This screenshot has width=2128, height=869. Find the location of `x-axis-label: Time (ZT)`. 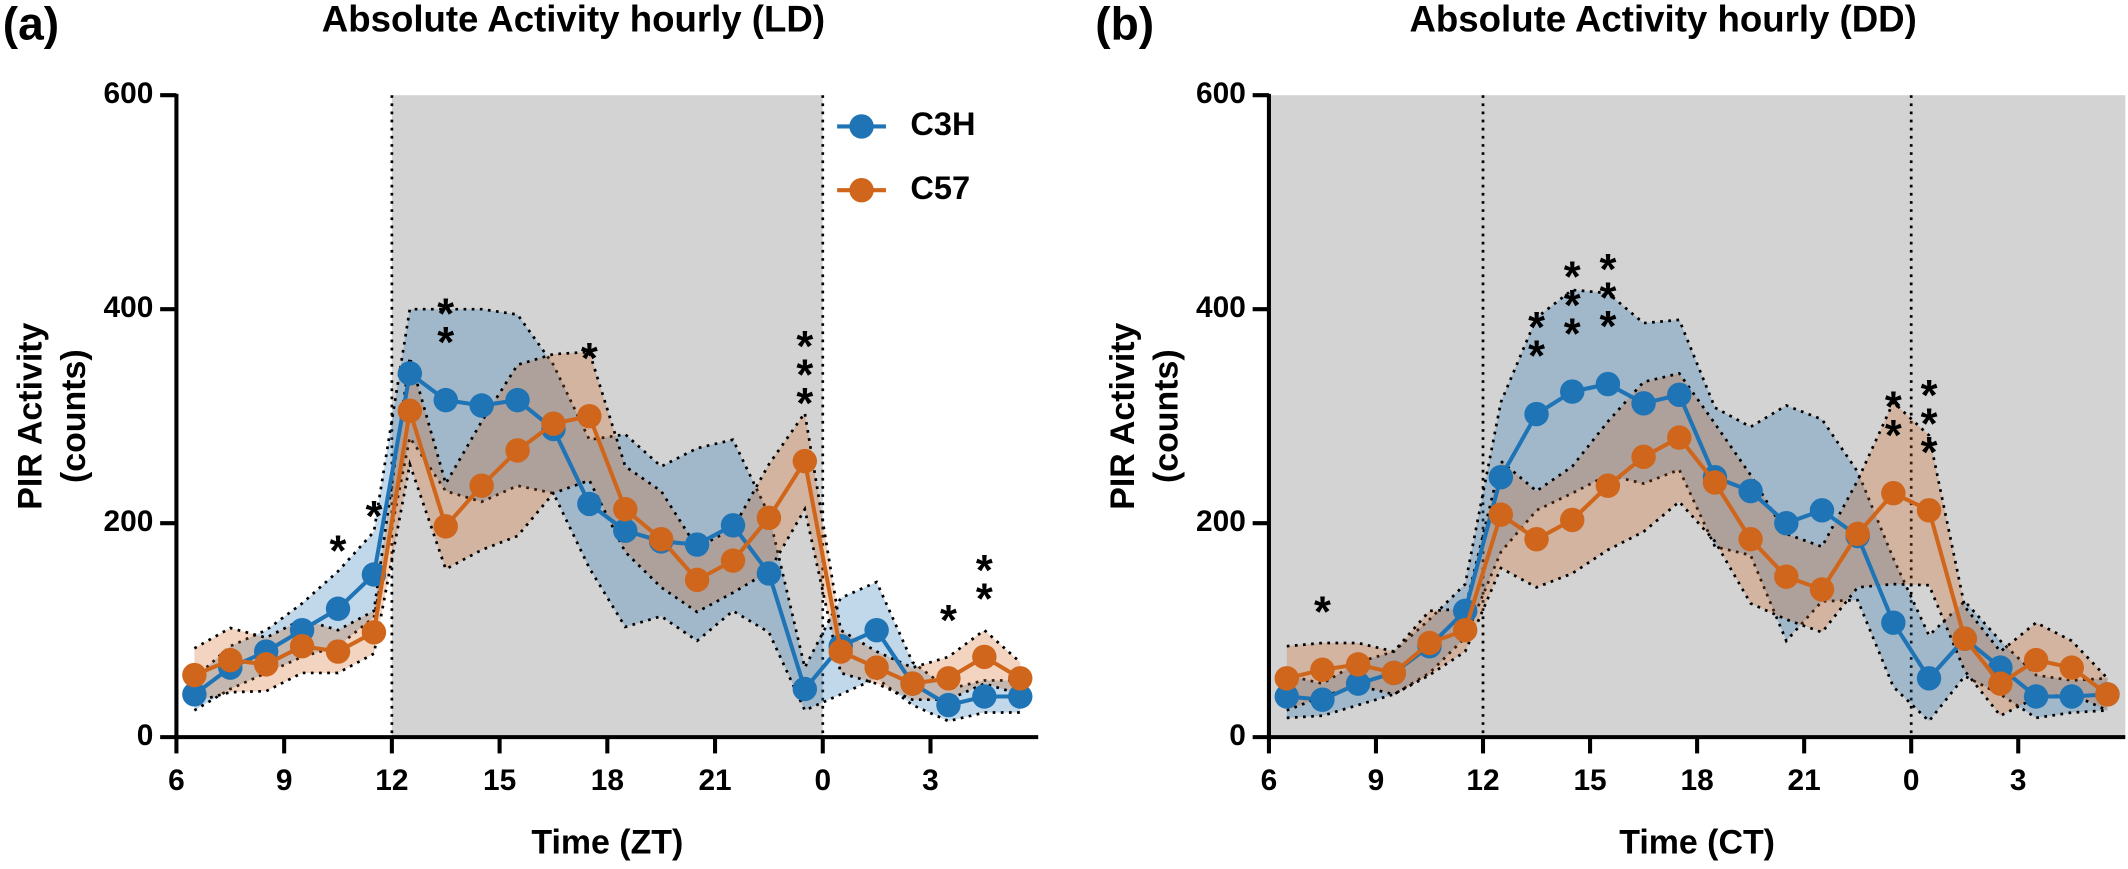

x-axis-label: Time (ZT) is located at coordinates (607, 842).